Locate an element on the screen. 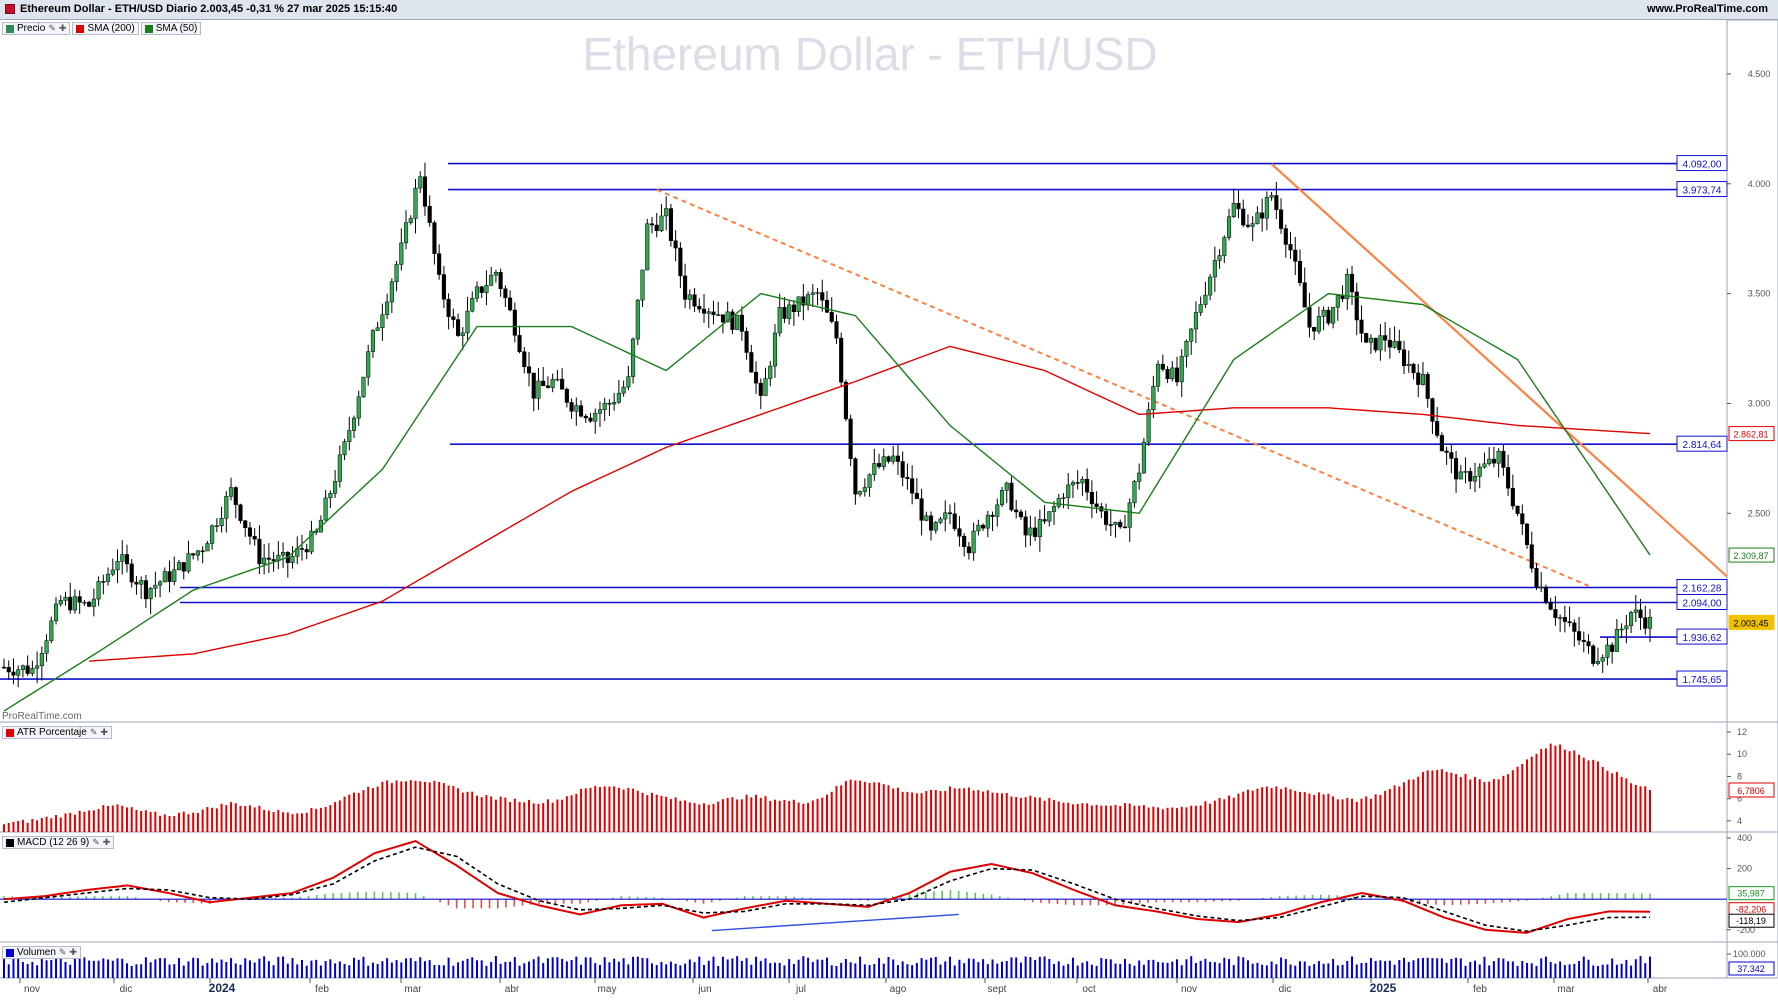  level-label: 4.092,00 is located at coordinates (1702, 165).